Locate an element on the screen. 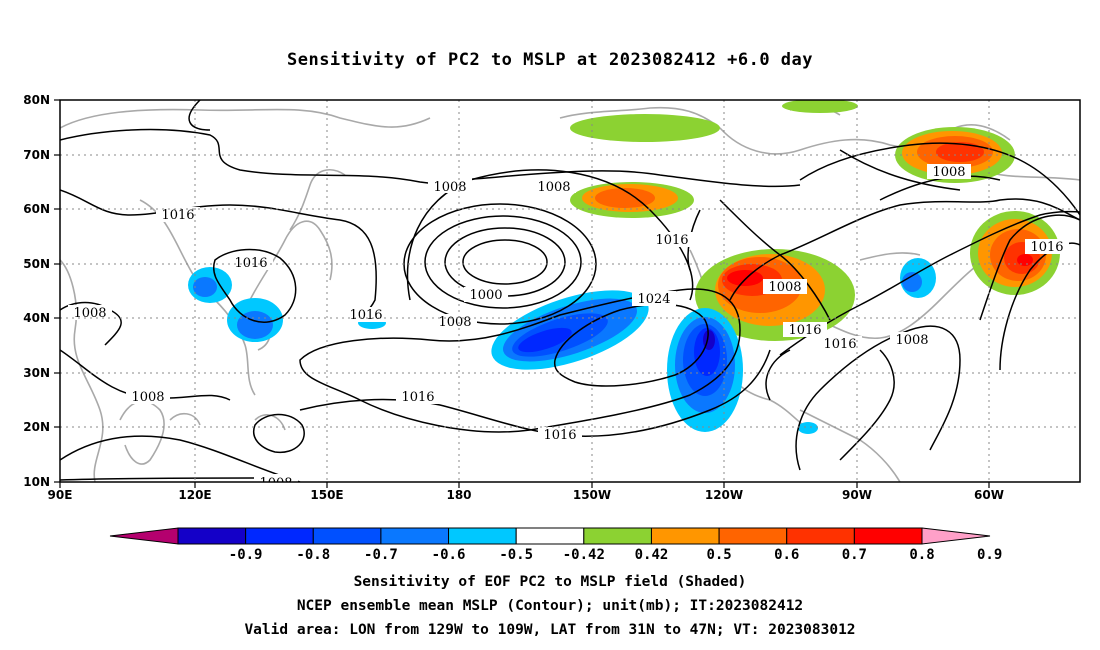 This screenshot has height=650, width=1100. lat-tick-label: 20N is located at coordinates (36, 427).